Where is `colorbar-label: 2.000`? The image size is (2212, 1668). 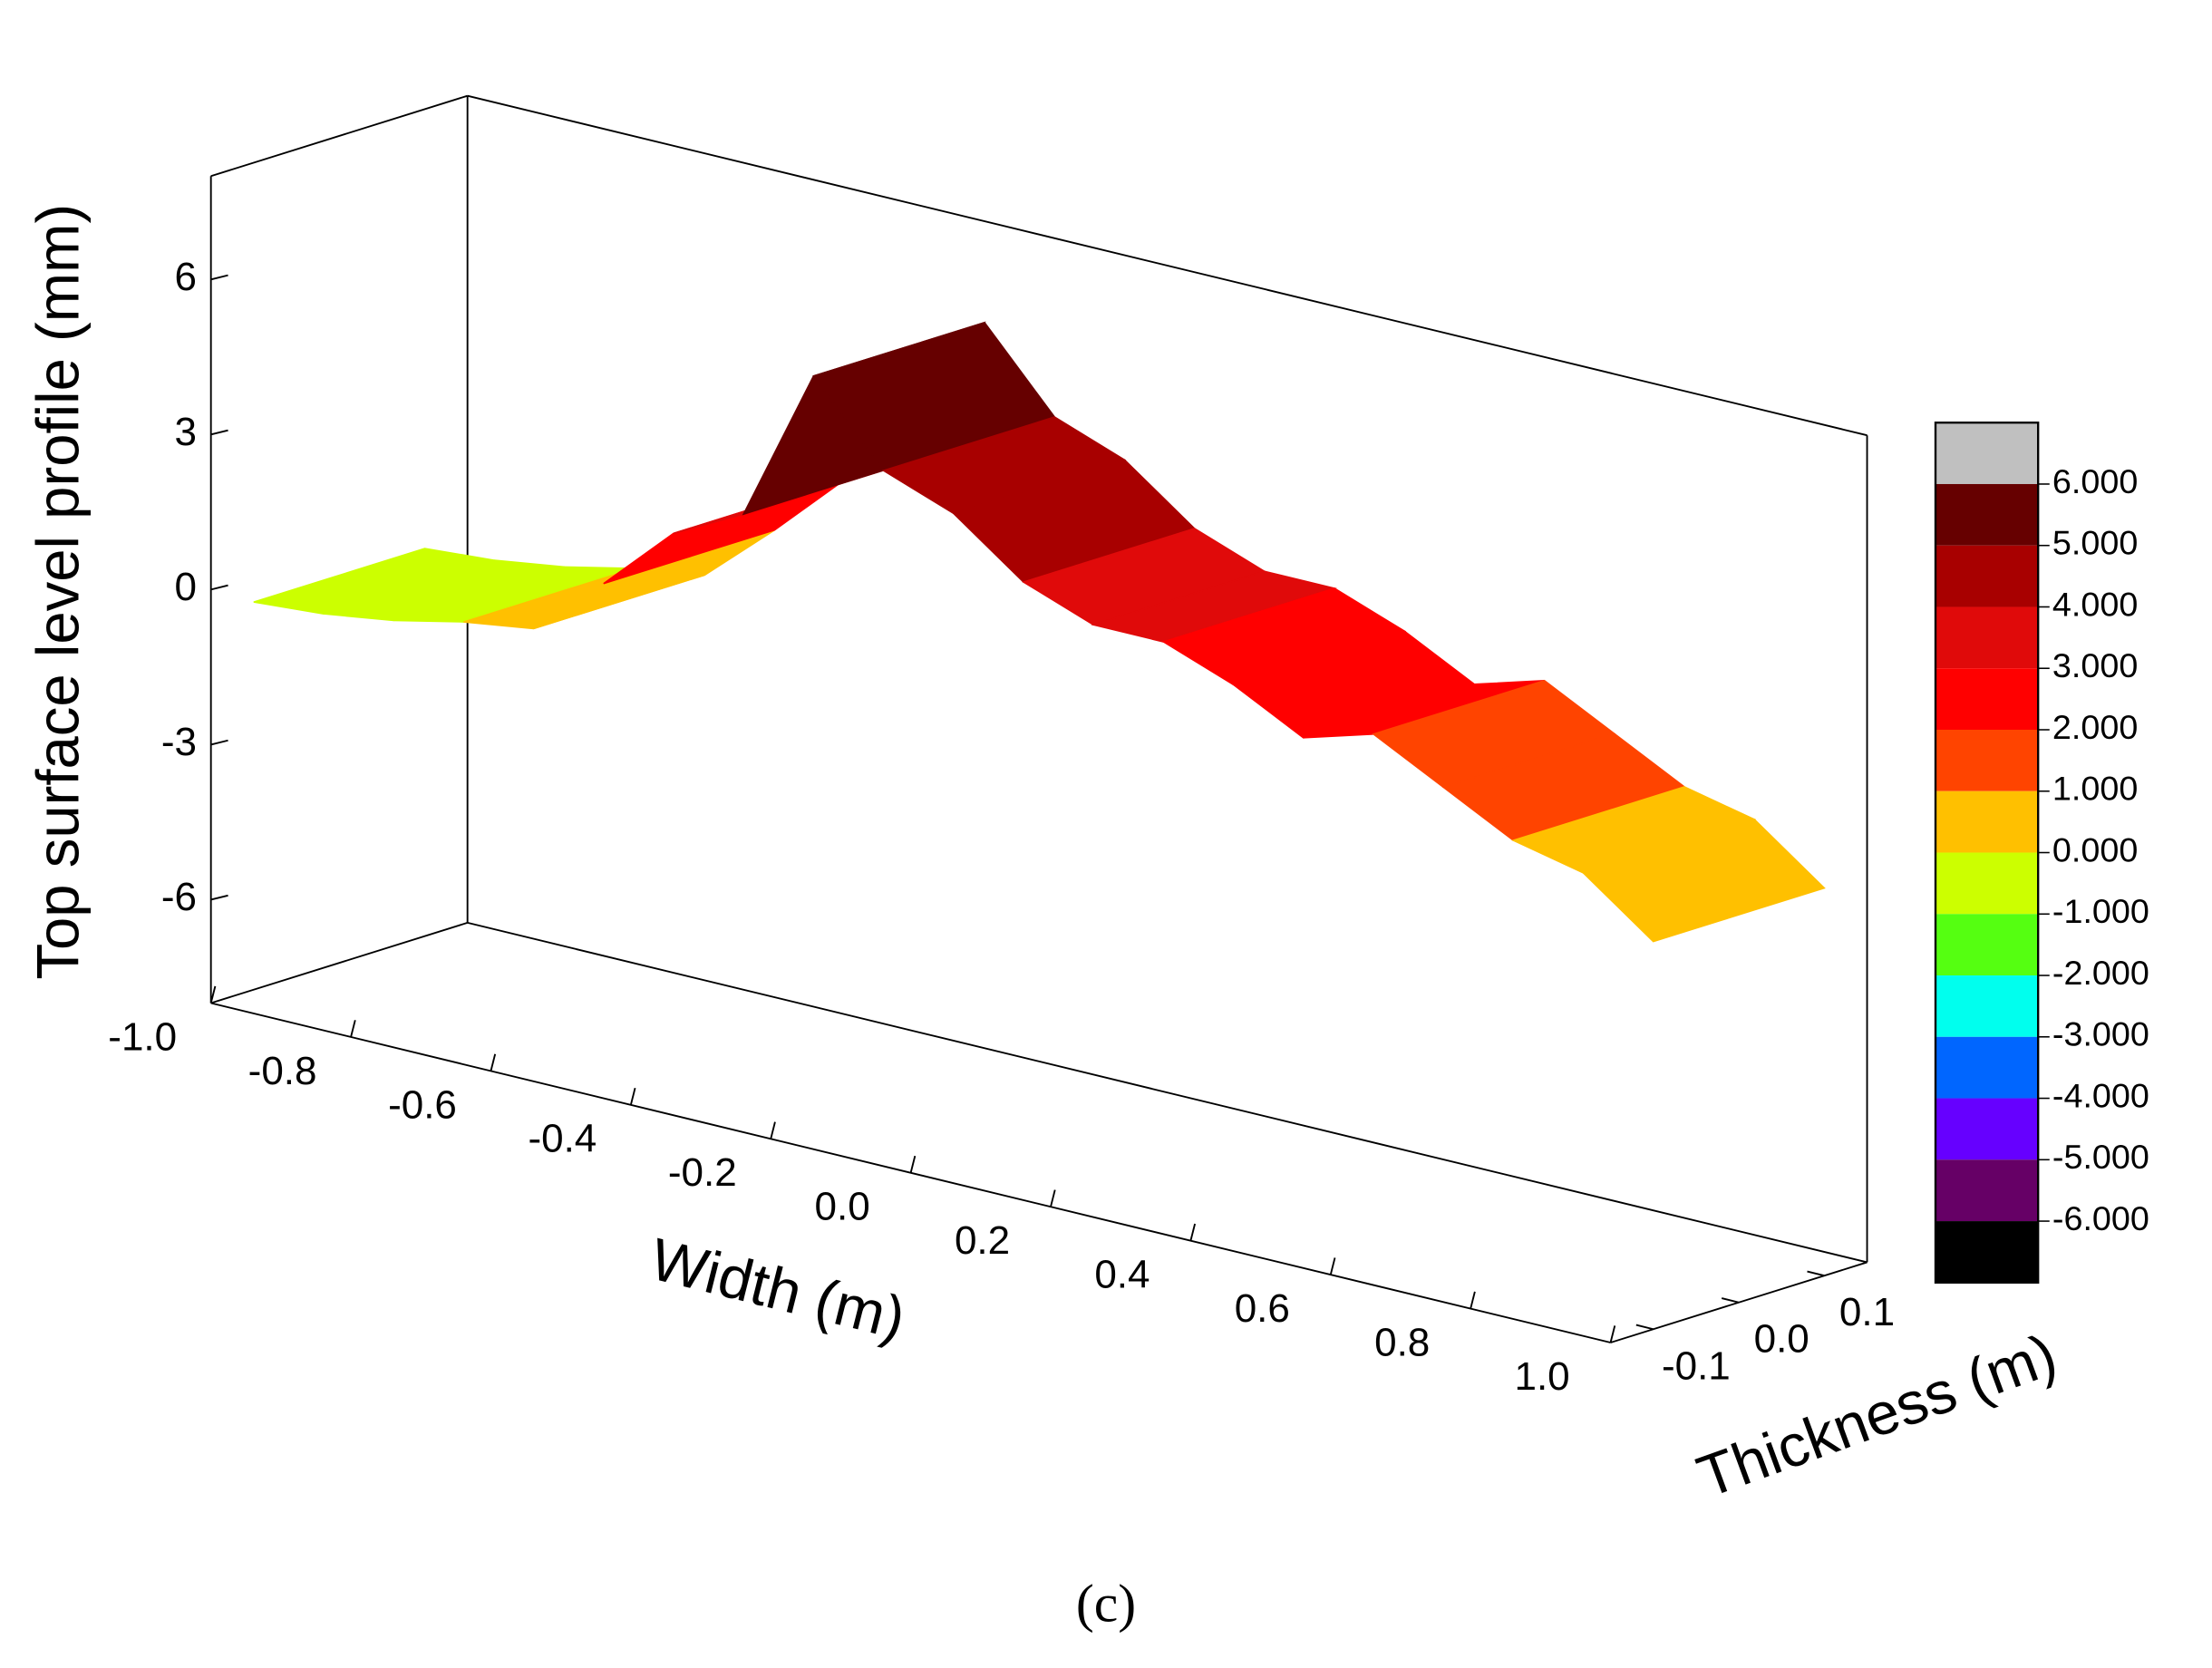
colorbar-label: 2.000 is located at coordinates (2095, 727).